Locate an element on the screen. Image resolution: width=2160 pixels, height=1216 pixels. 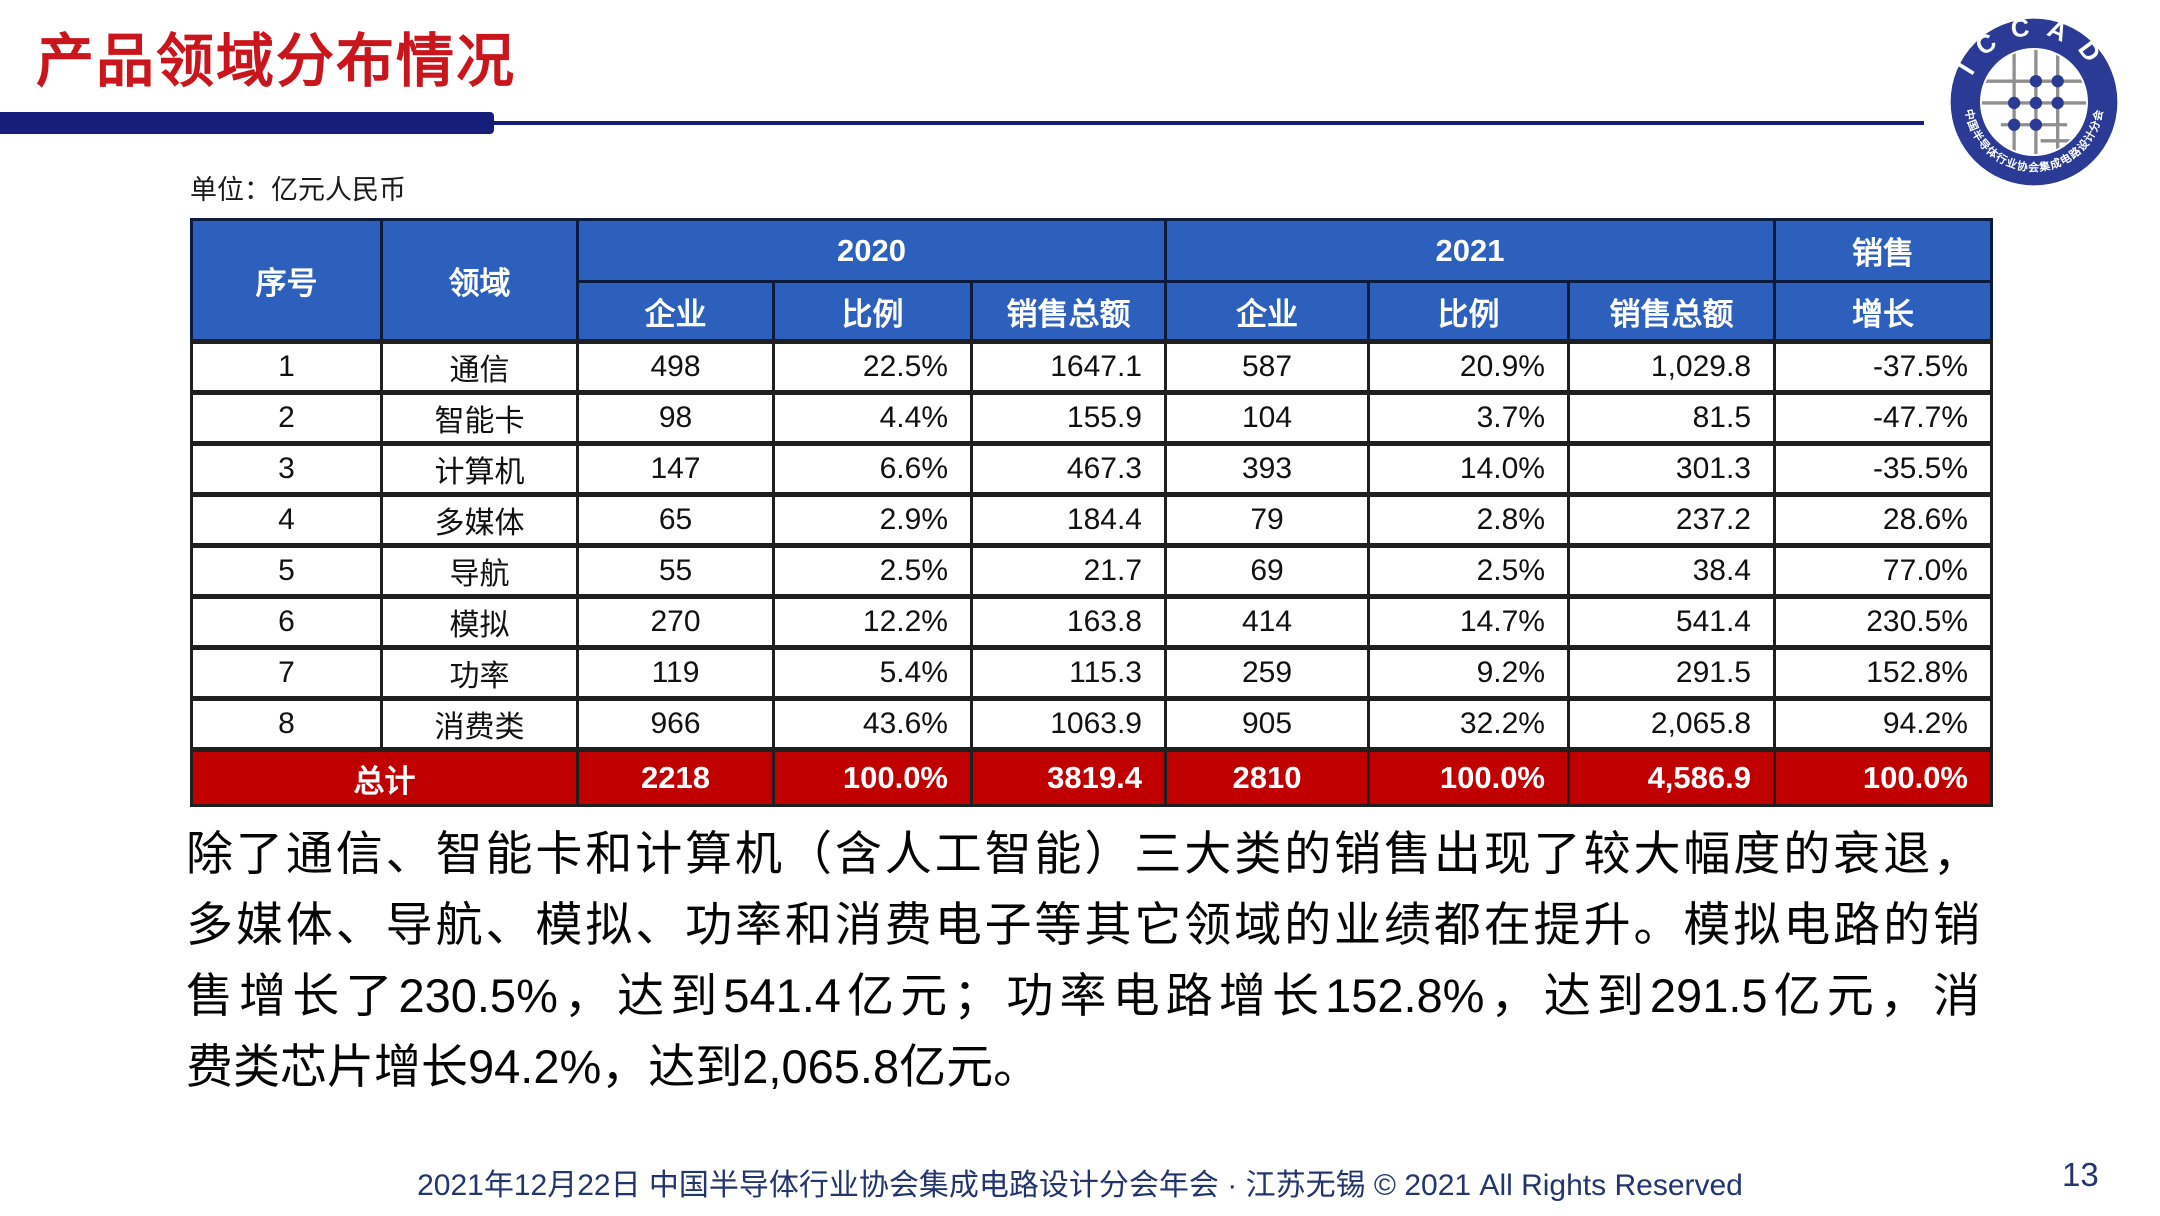
title-divider-thick is located at coordinates (247, 123).